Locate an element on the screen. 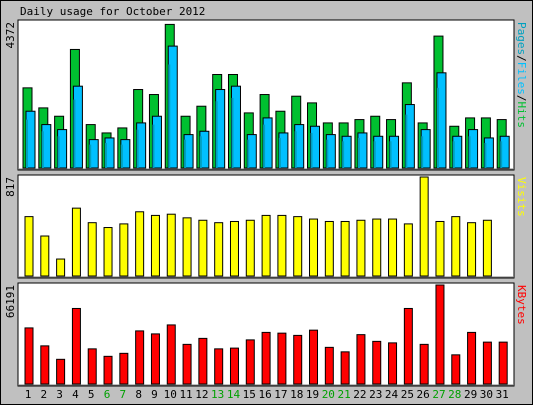 This screenshot has width=533, height=405. legend-kbytes: KBytes is located at coordinates (521, 305).